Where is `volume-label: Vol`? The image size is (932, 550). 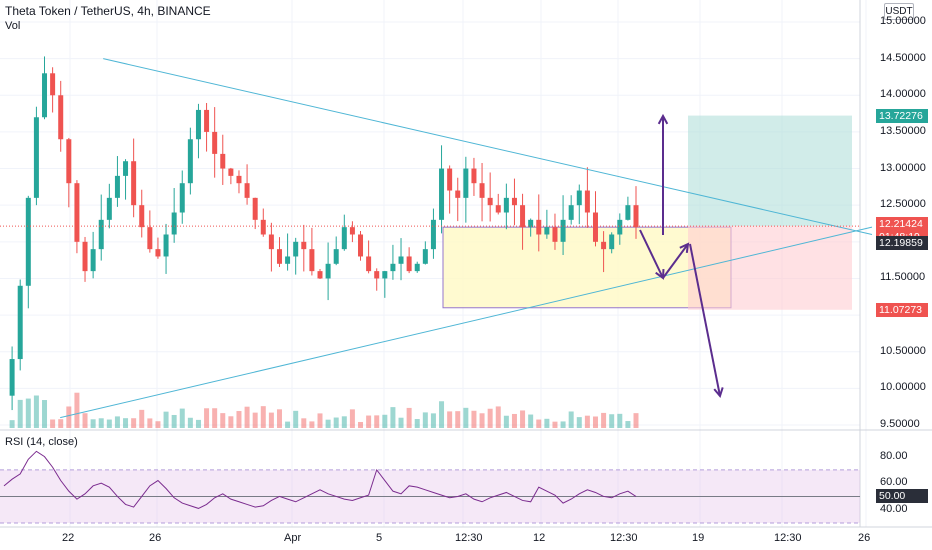
volume-label: Vol is located at coordinates (13, 26).